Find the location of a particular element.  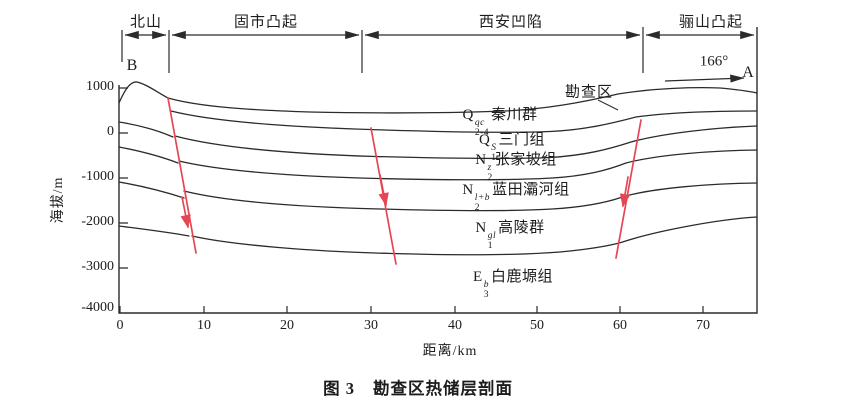

stratum-name: 秦川群 is located at coordinates (514, 115).